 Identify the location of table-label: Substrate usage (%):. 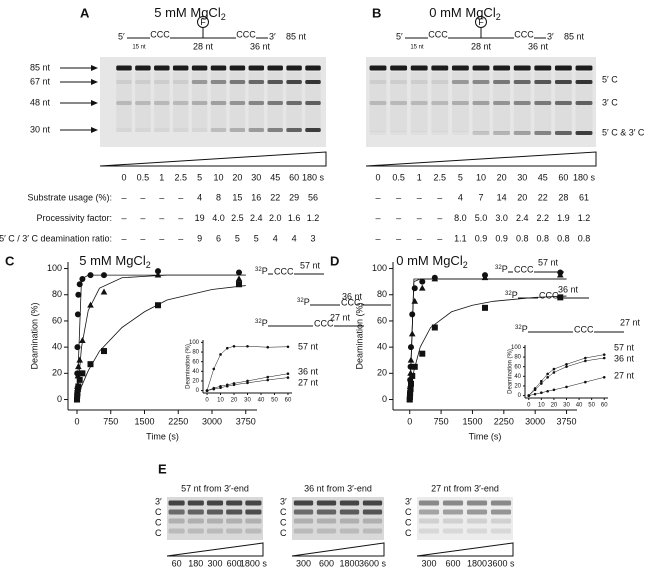
(69, 197).